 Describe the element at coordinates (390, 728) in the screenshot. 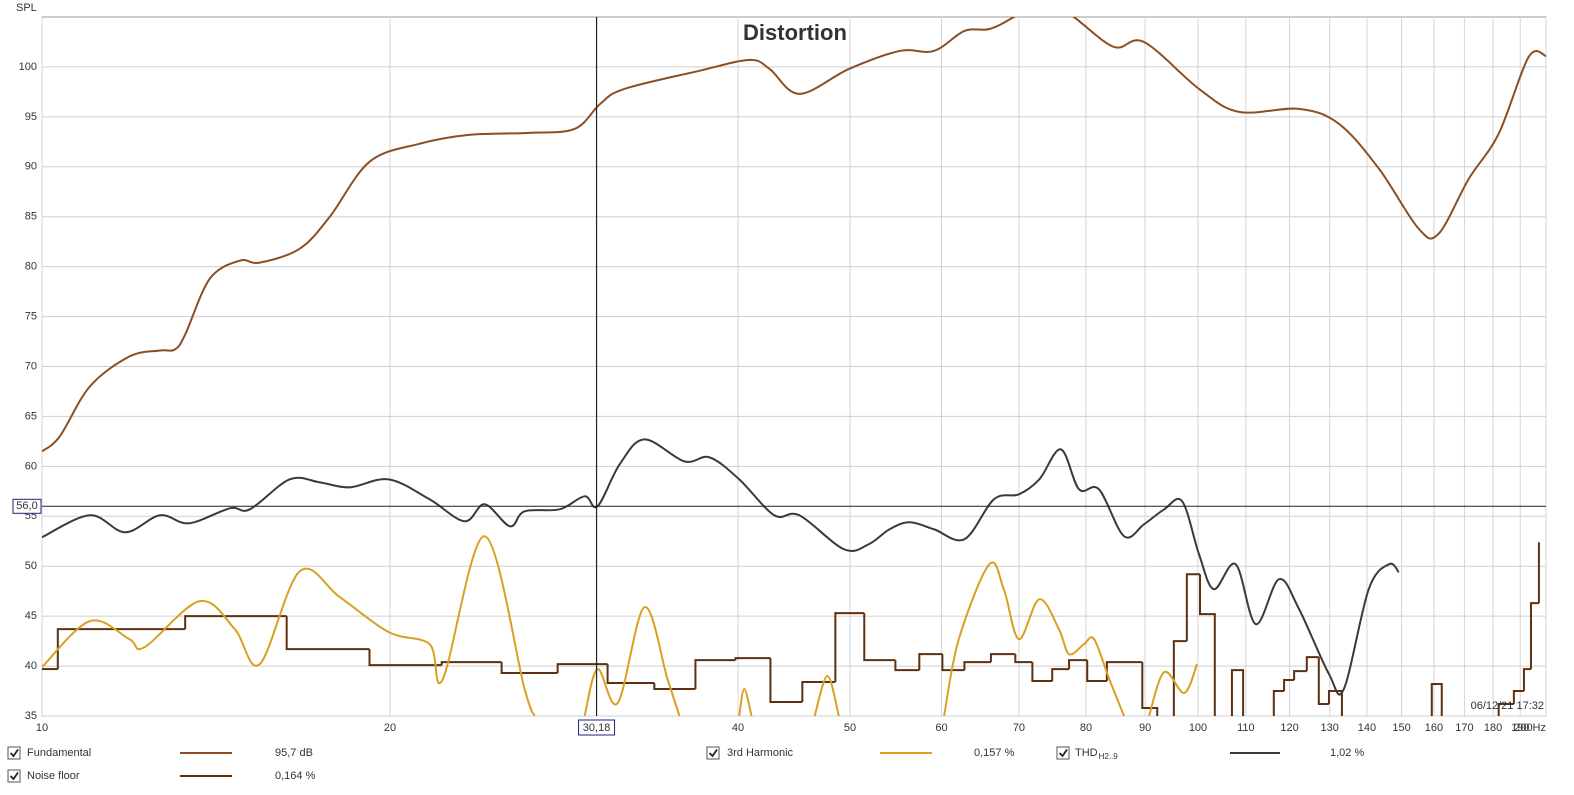

I see `x-tick-label: 20` at that location.